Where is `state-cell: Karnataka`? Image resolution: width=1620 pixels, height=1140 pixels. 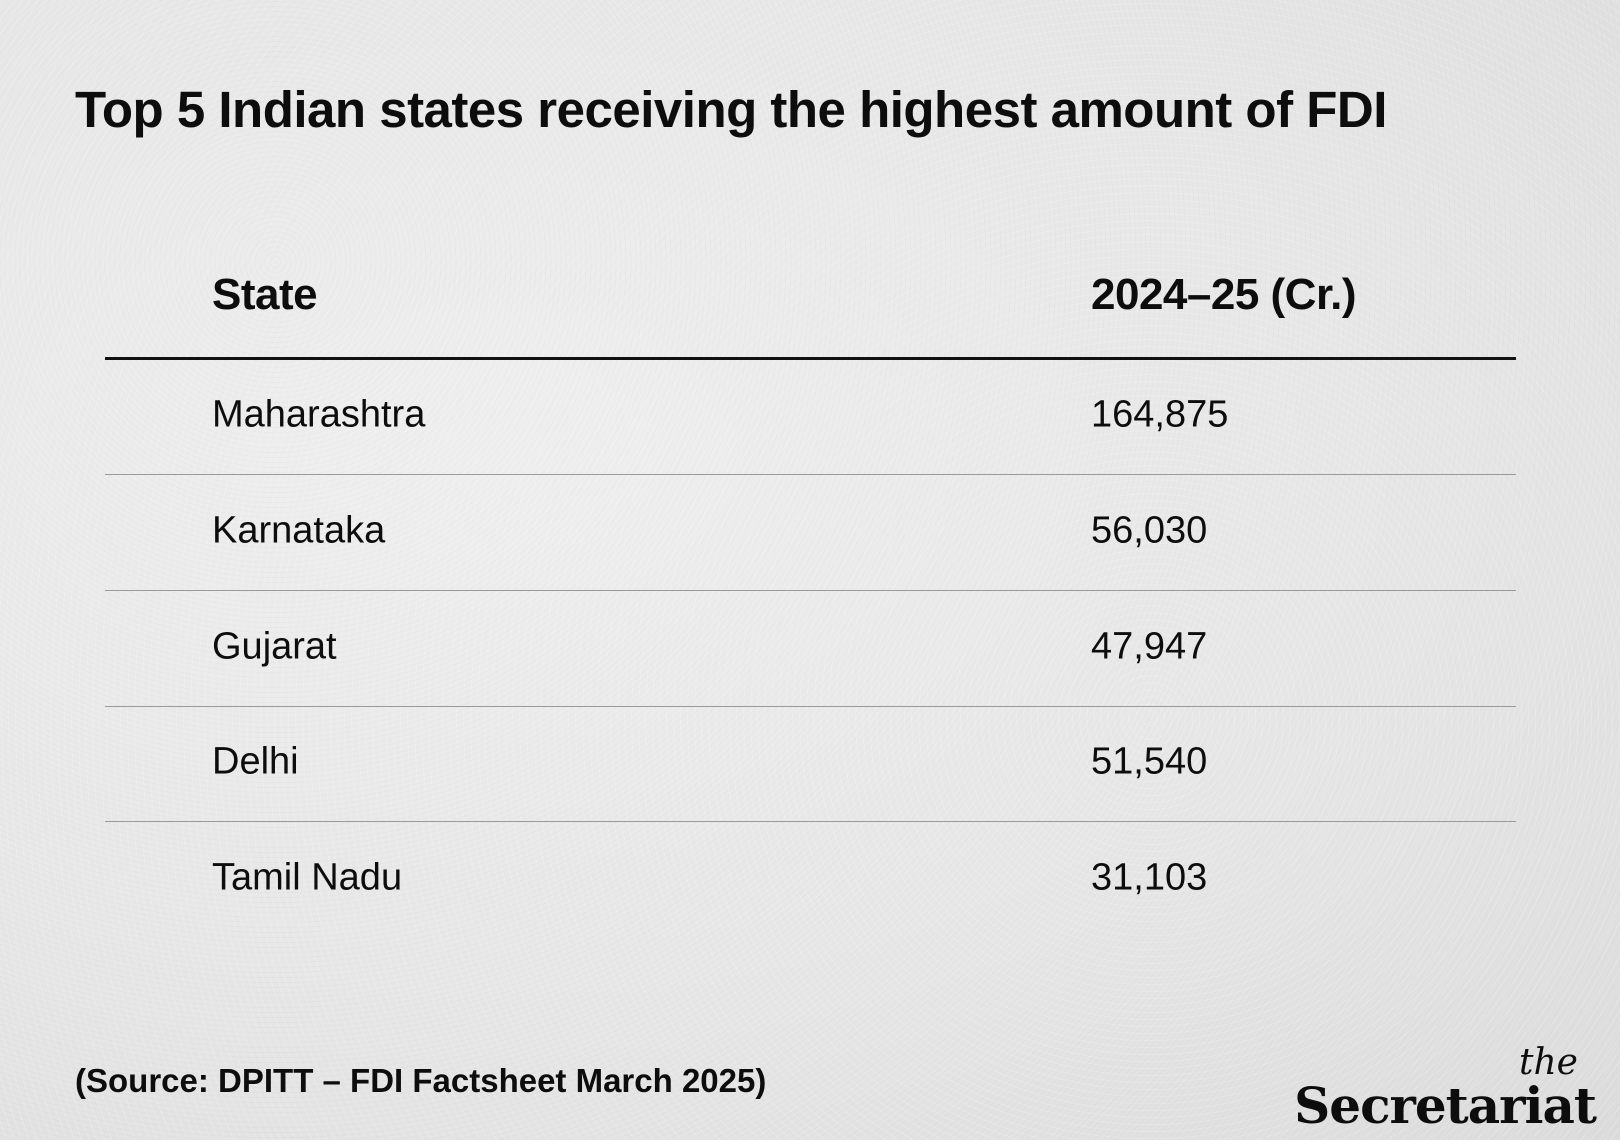
state-cell: Karnataka is located at coordinates (299, 530).